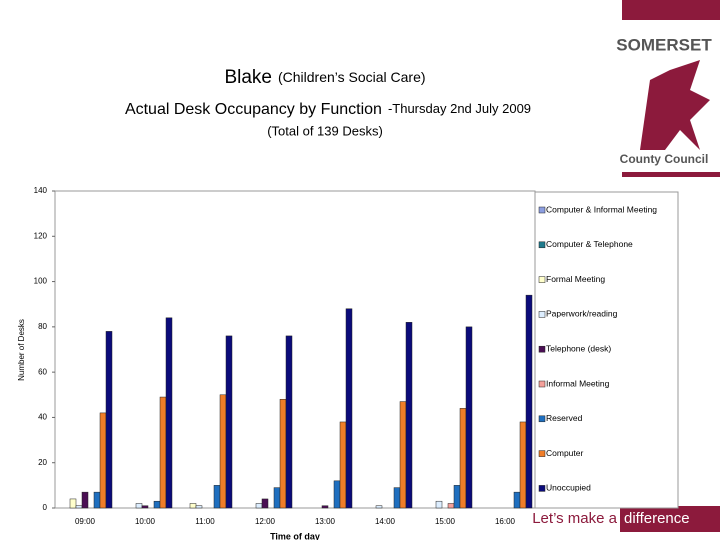  I want to click on legend-label: Unoccupied, so click(568, 488).